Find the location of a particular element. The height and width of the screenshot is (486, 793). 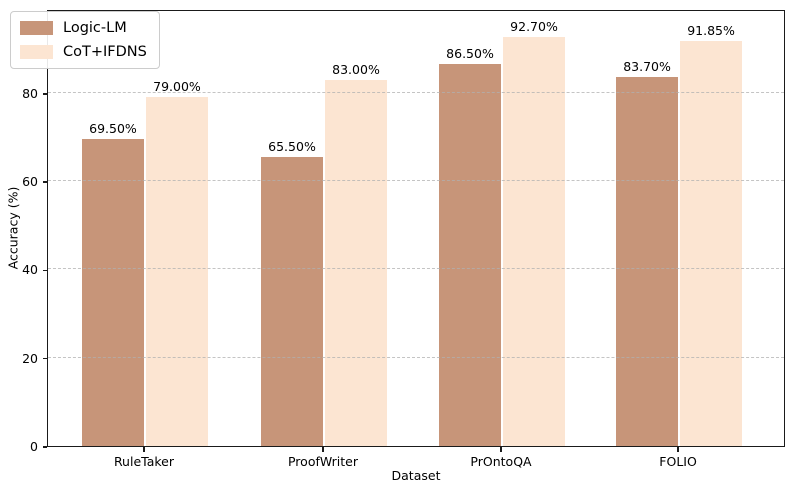

bar-value-label: 92.70% is located at coordinates (534, 26).